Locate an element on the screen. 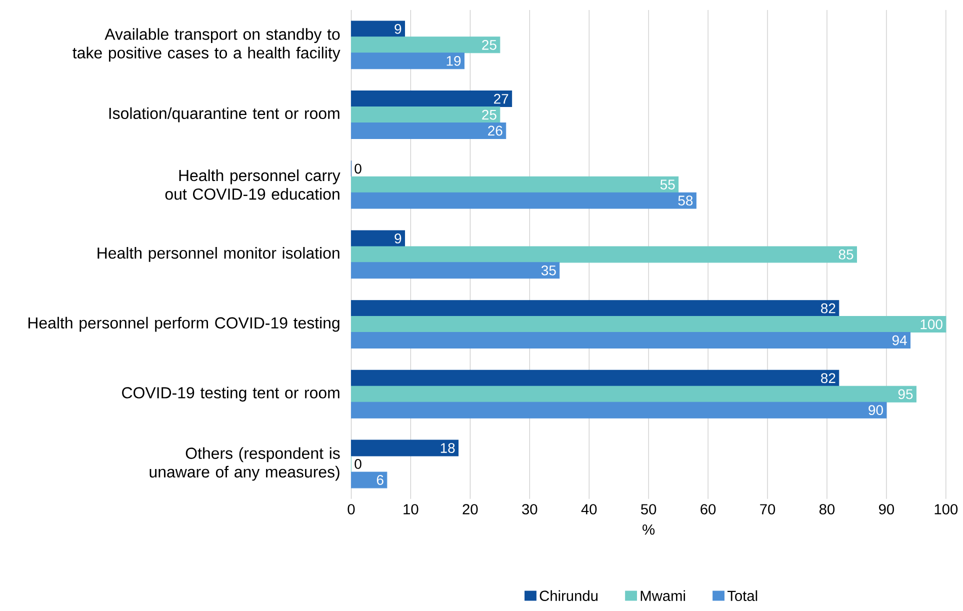  data-label: 26 is located at coordinates (495, 131).